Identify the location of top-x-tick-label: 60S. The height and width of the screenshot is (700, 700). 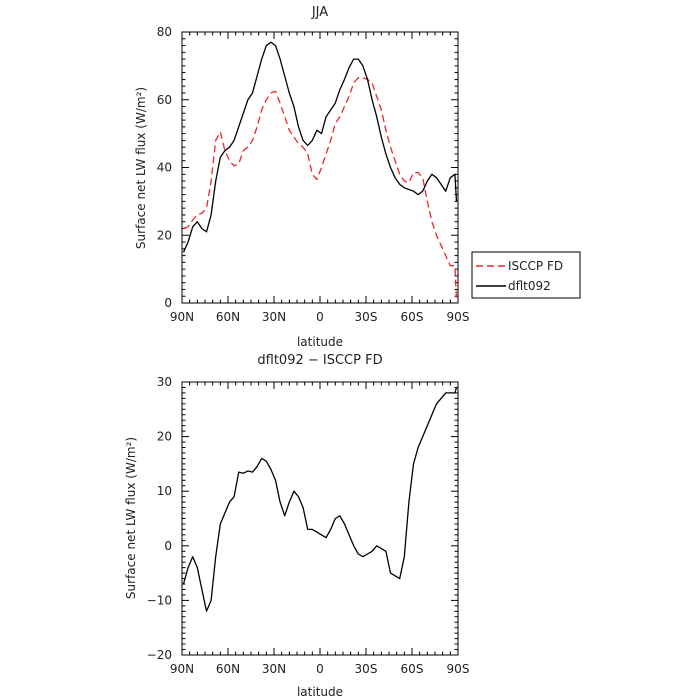
(412, 317).